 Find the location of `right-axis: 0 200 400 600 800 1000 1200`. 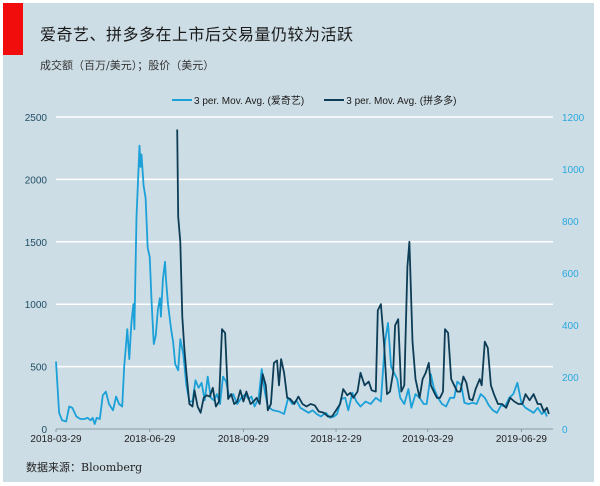

right-axis: 0 200 400 600 800 1000 1200 is located at coordinates (573, 274).